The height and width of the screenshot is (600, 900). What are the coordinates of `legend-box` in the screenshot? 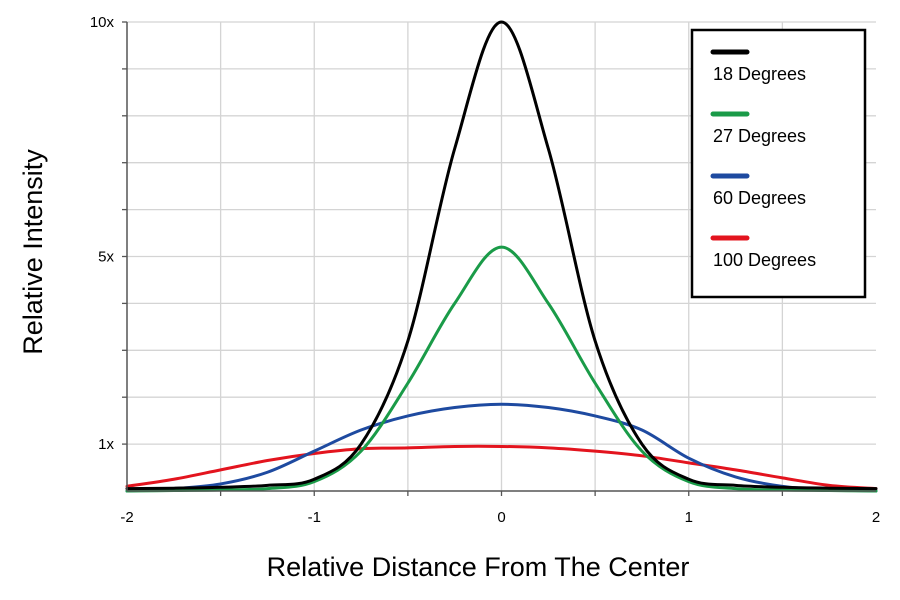 It's located at (778, 163).